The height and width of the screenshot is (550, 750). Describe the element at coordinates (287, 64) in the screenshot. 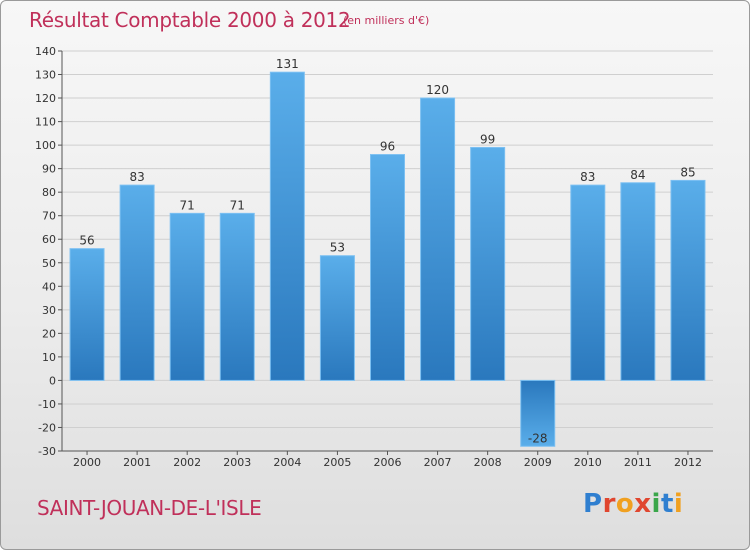

I see `value-label: 131` at that location.